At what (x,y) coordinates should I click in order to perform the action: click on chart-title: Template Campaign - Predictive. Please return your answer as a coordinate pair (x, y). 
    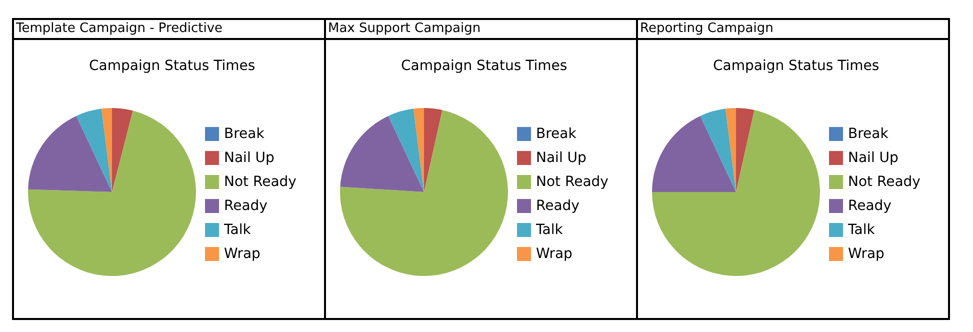
    Looking at the image, I should click on (169, 30).